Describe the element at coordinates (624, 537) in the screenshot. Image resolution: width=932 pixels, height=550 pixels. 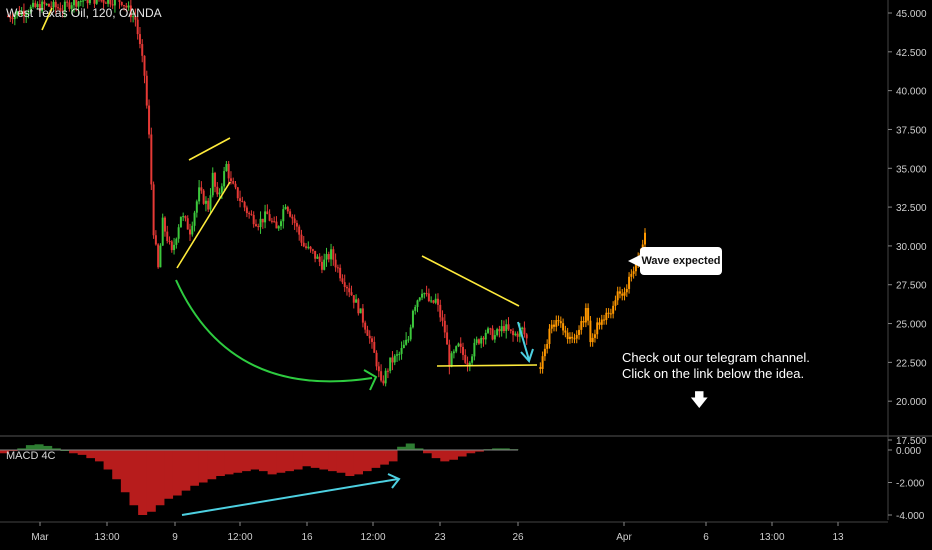
I see `time-tick-label: Apr` at that location.